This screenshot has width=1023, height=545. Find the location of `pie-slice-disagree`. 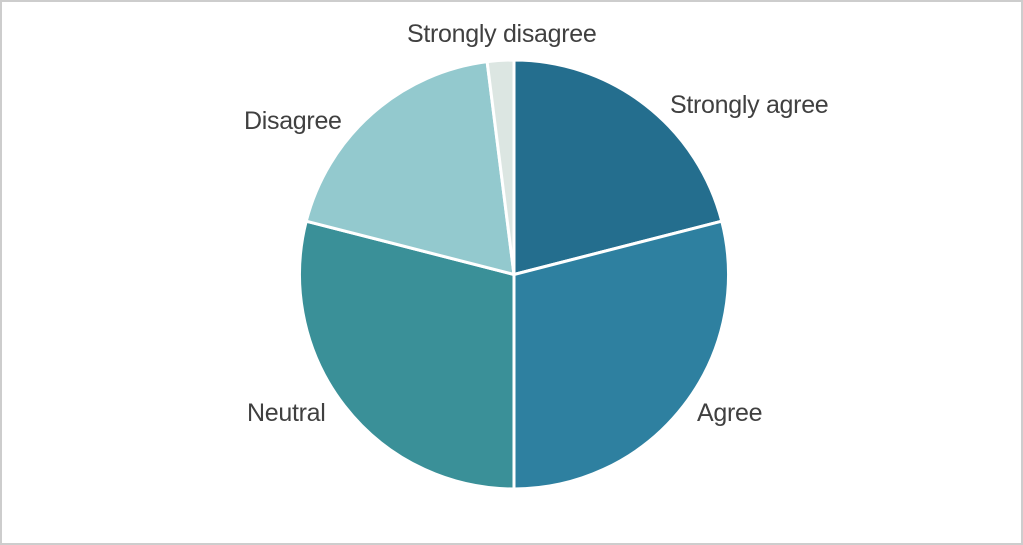

pie-slice-disagree is located at coordinates (410, 168).